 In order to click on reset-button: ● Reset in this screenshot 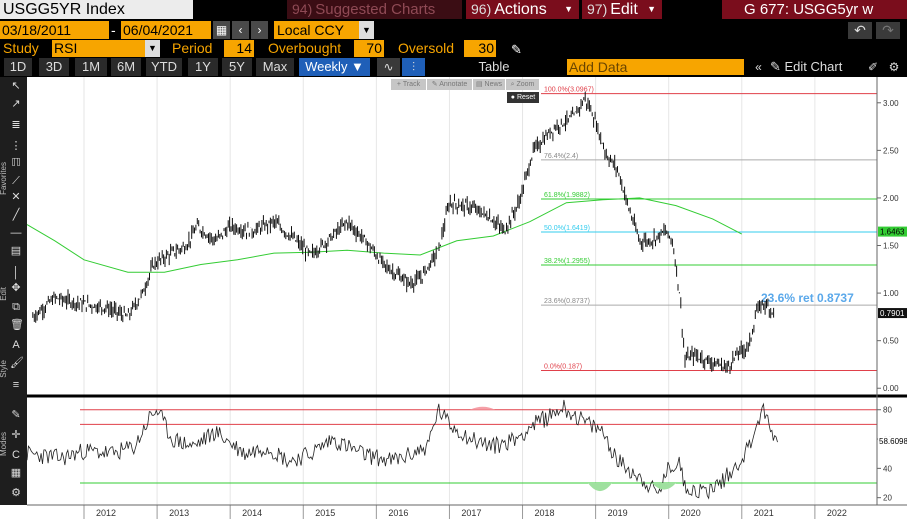, I will do `click(523, 97)`.